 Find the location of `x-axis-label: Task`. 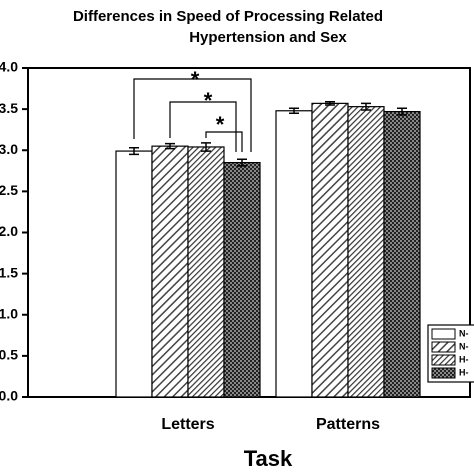

x-axis-label: Task is located at coordinates (268, 458).